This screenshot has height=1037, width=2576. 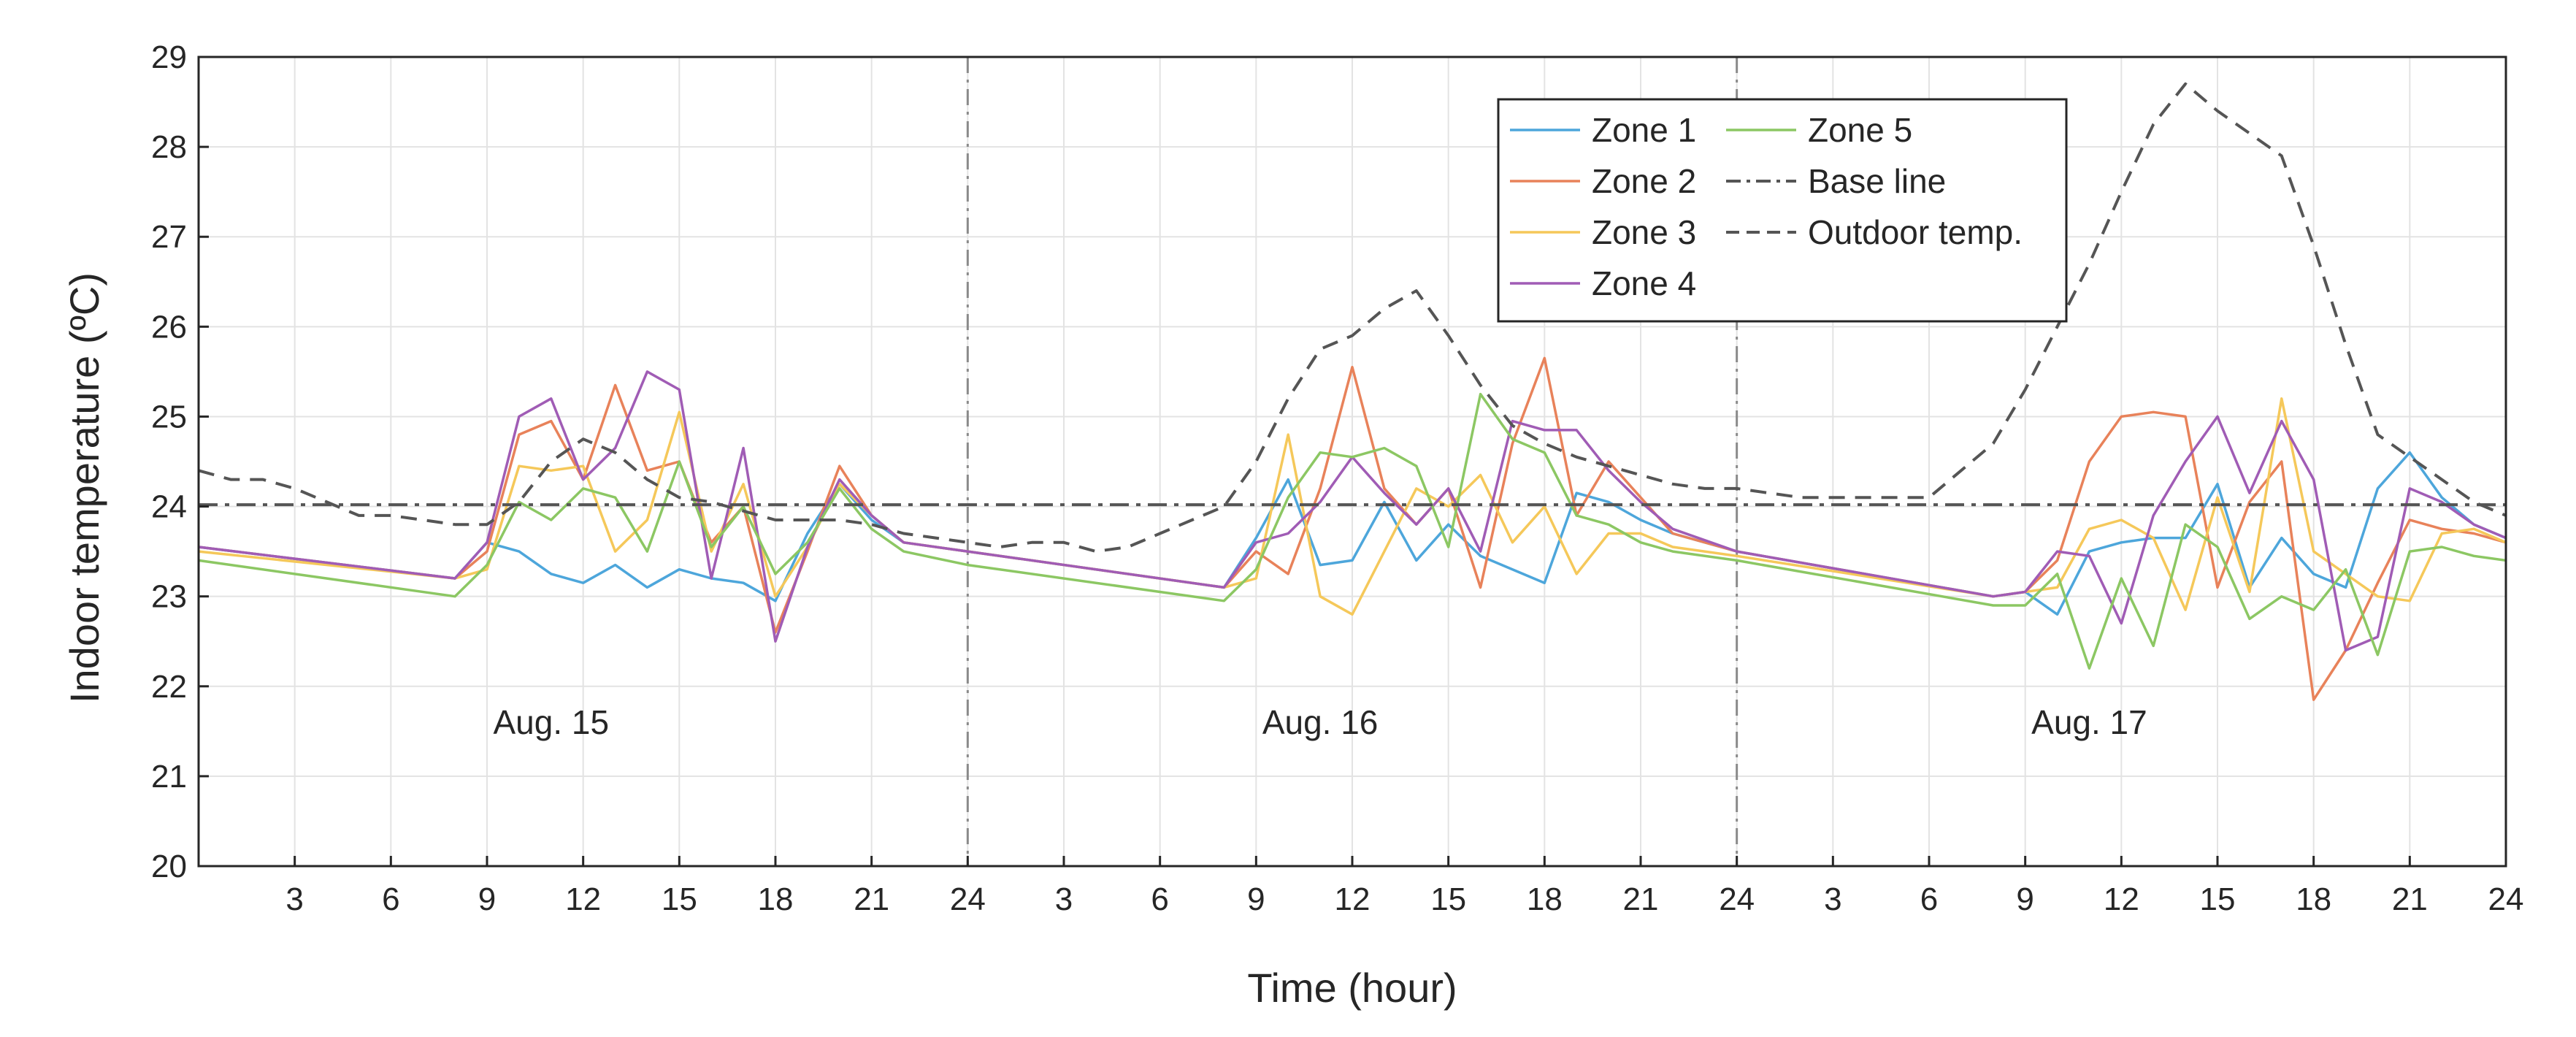 I want to click on y-tick-label: 26, so click(x=169, y=327).